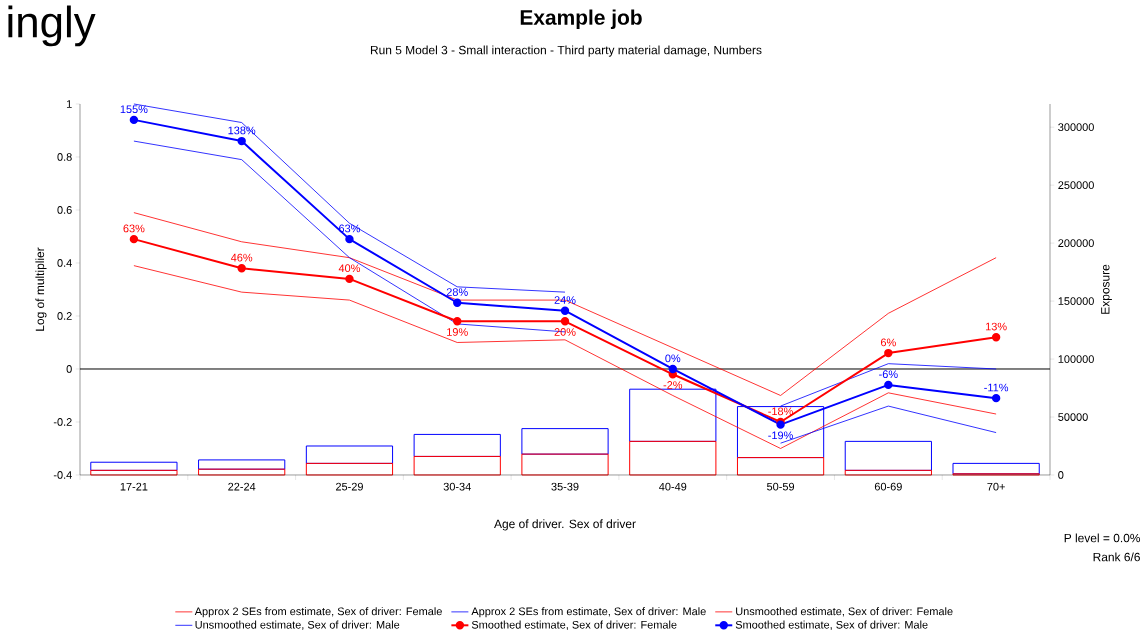 Image resolution: width=1146 pixels, height=634 pixels. I want to click on annotation: 28%, so click(457, 292).